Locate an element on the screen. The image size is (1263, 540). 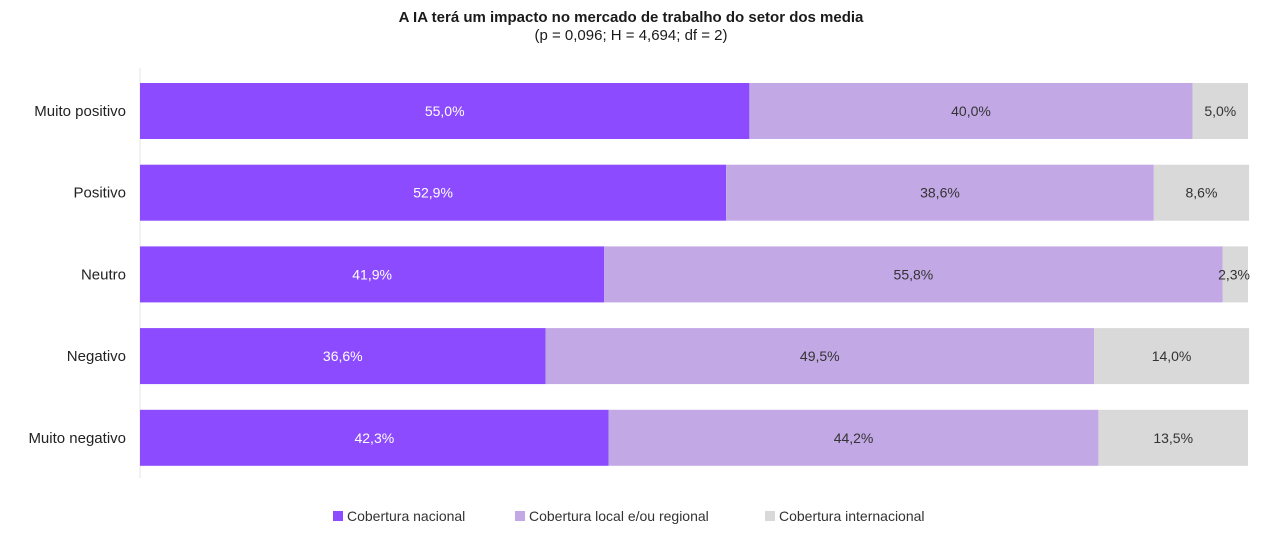
legend-label: Cobertura internacional is located at coordinates (852, 516).